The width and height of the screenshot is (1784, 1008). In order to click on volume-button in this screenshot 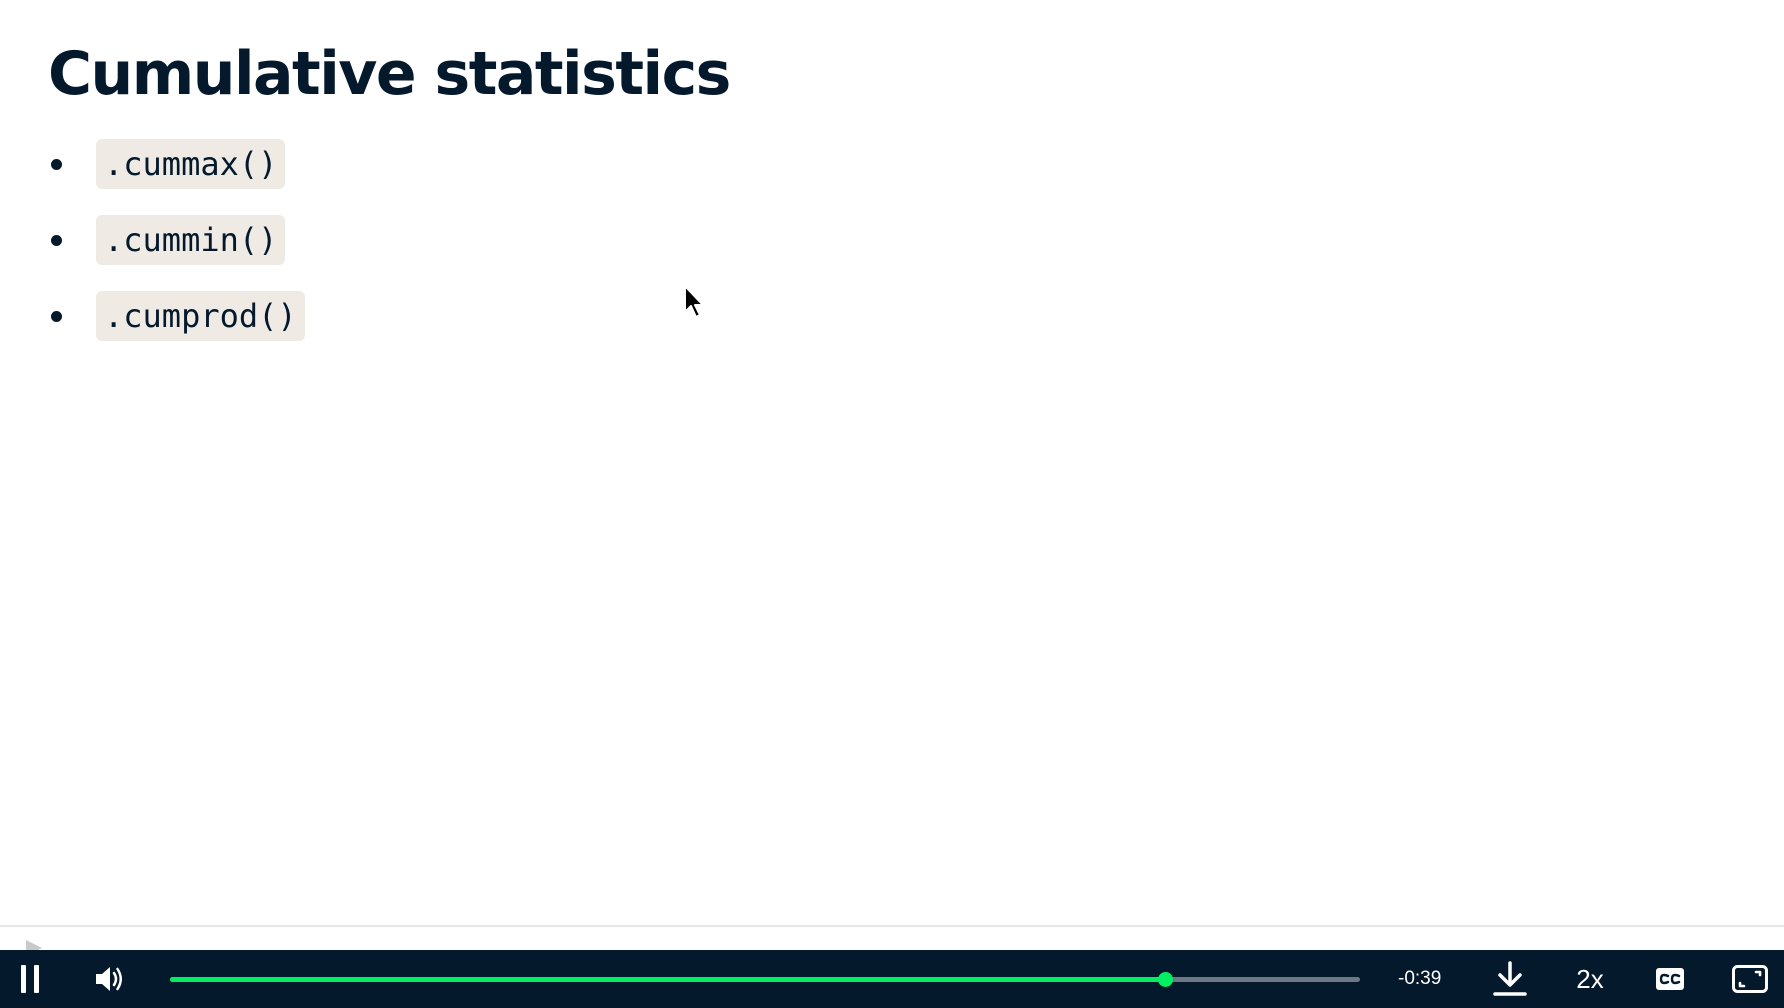, I will do `click(110, 979)`.